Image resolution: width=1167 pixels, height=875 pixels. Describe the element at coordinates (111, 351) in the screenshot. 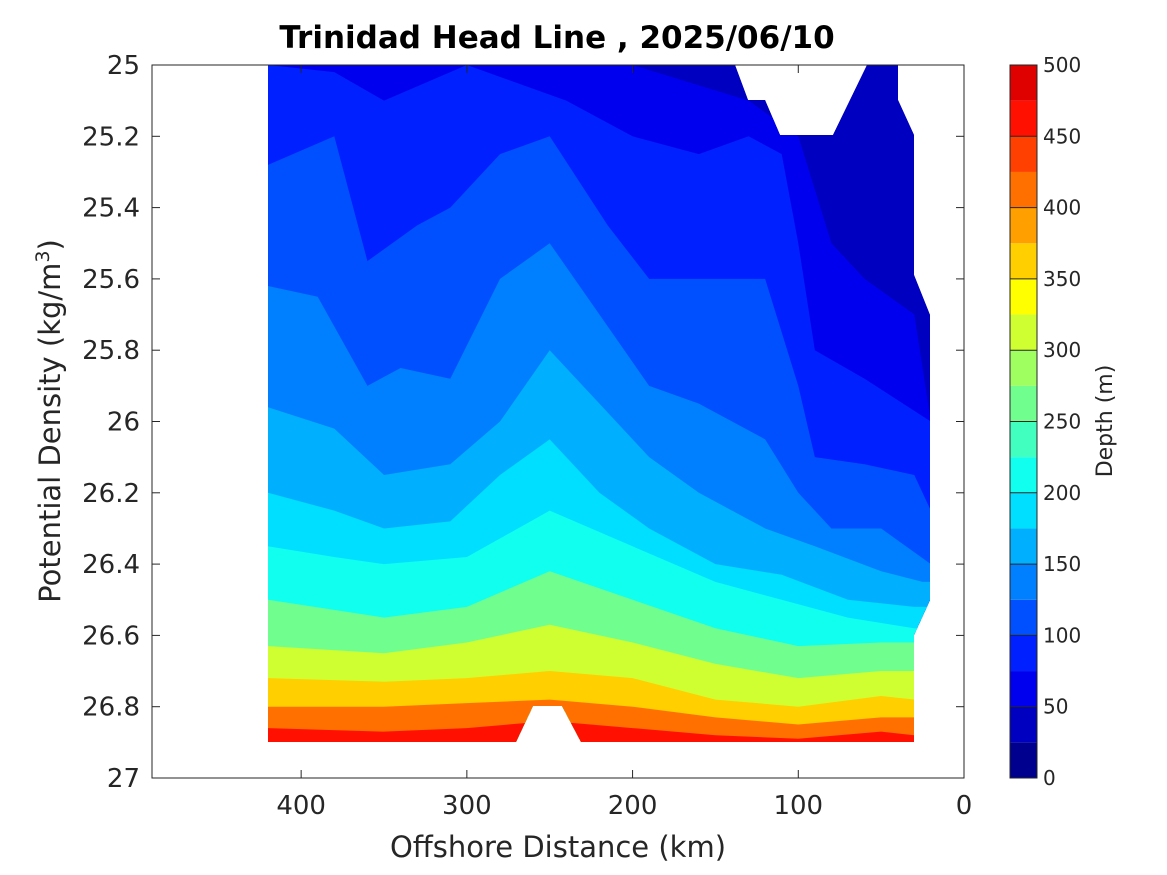

I see `y-tick-label: 25.8` at that location.